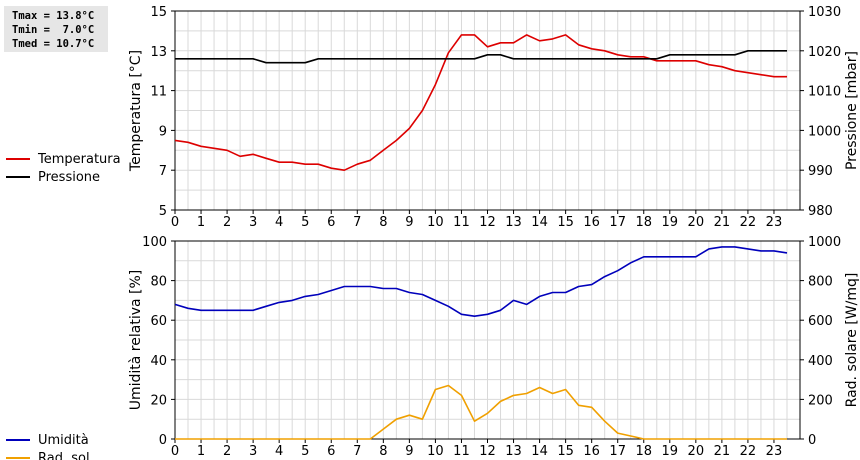 This screenshot has height=460, width=860. What do you see at coordinates (820, 321) in the screenshot?
I see `y-right-tick-label: 600` at bounding box center [820, 321].